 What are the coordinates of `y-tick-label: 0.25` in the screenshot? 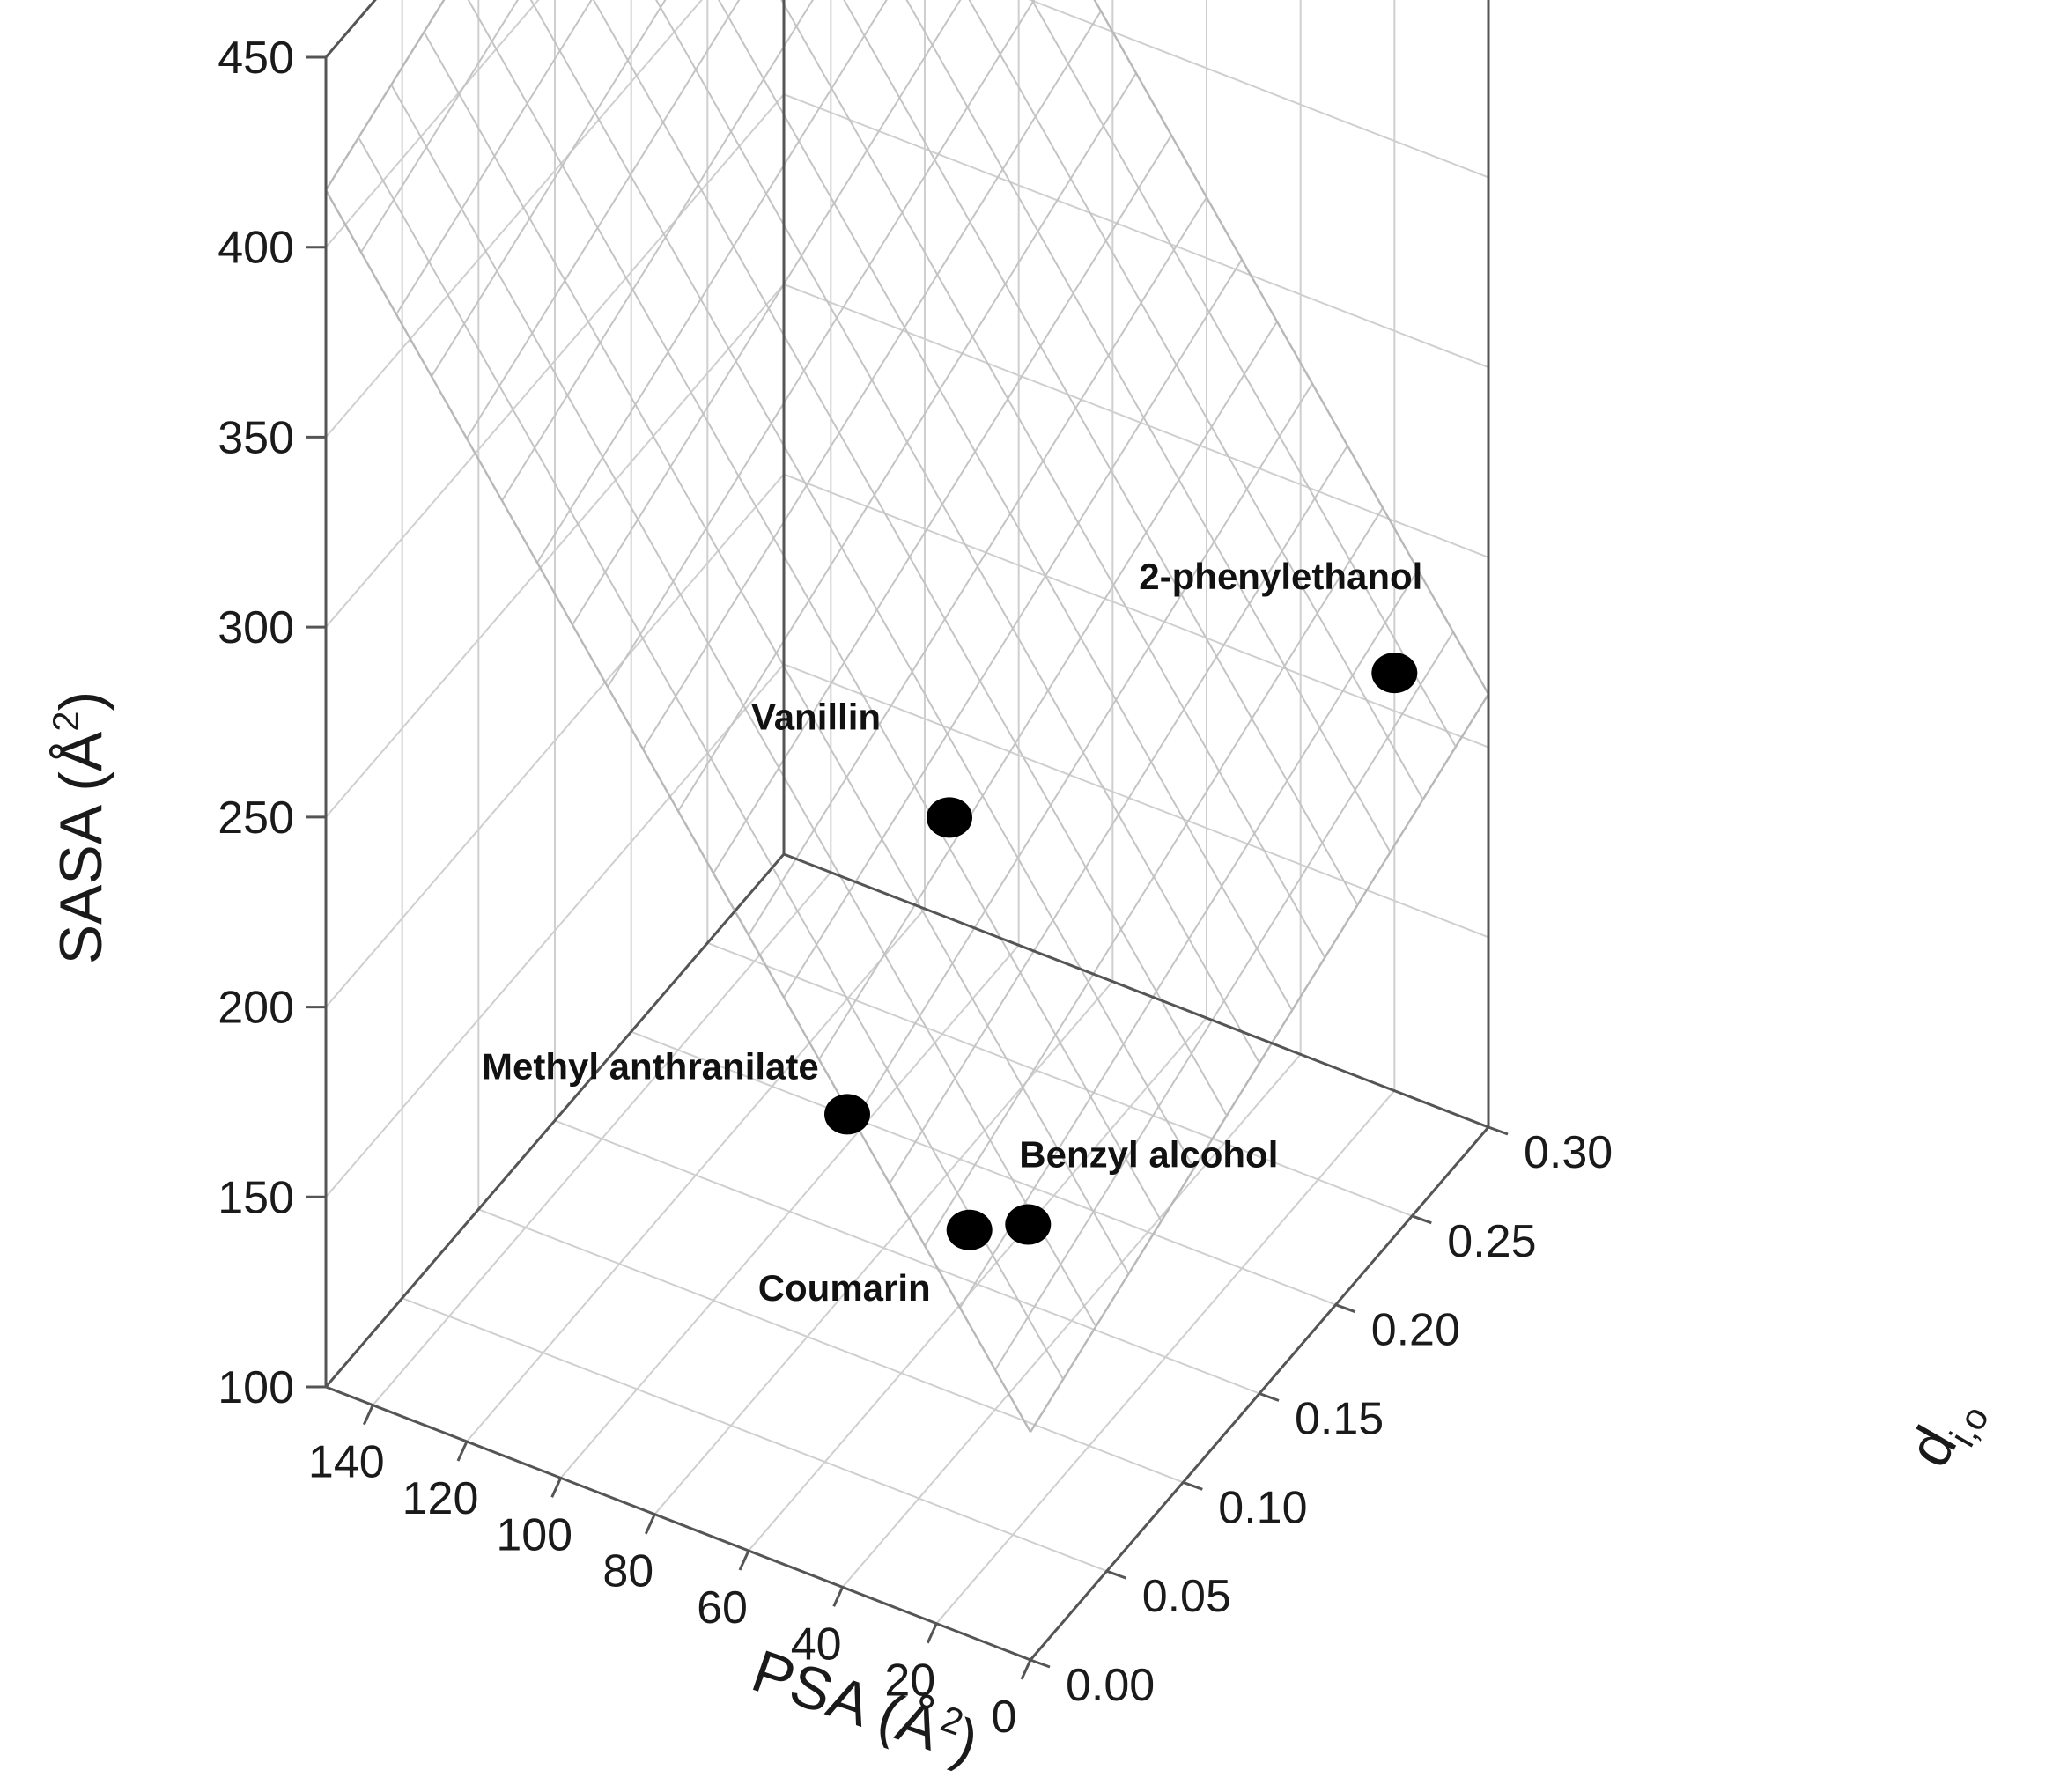 It's located at (1491, 1241).